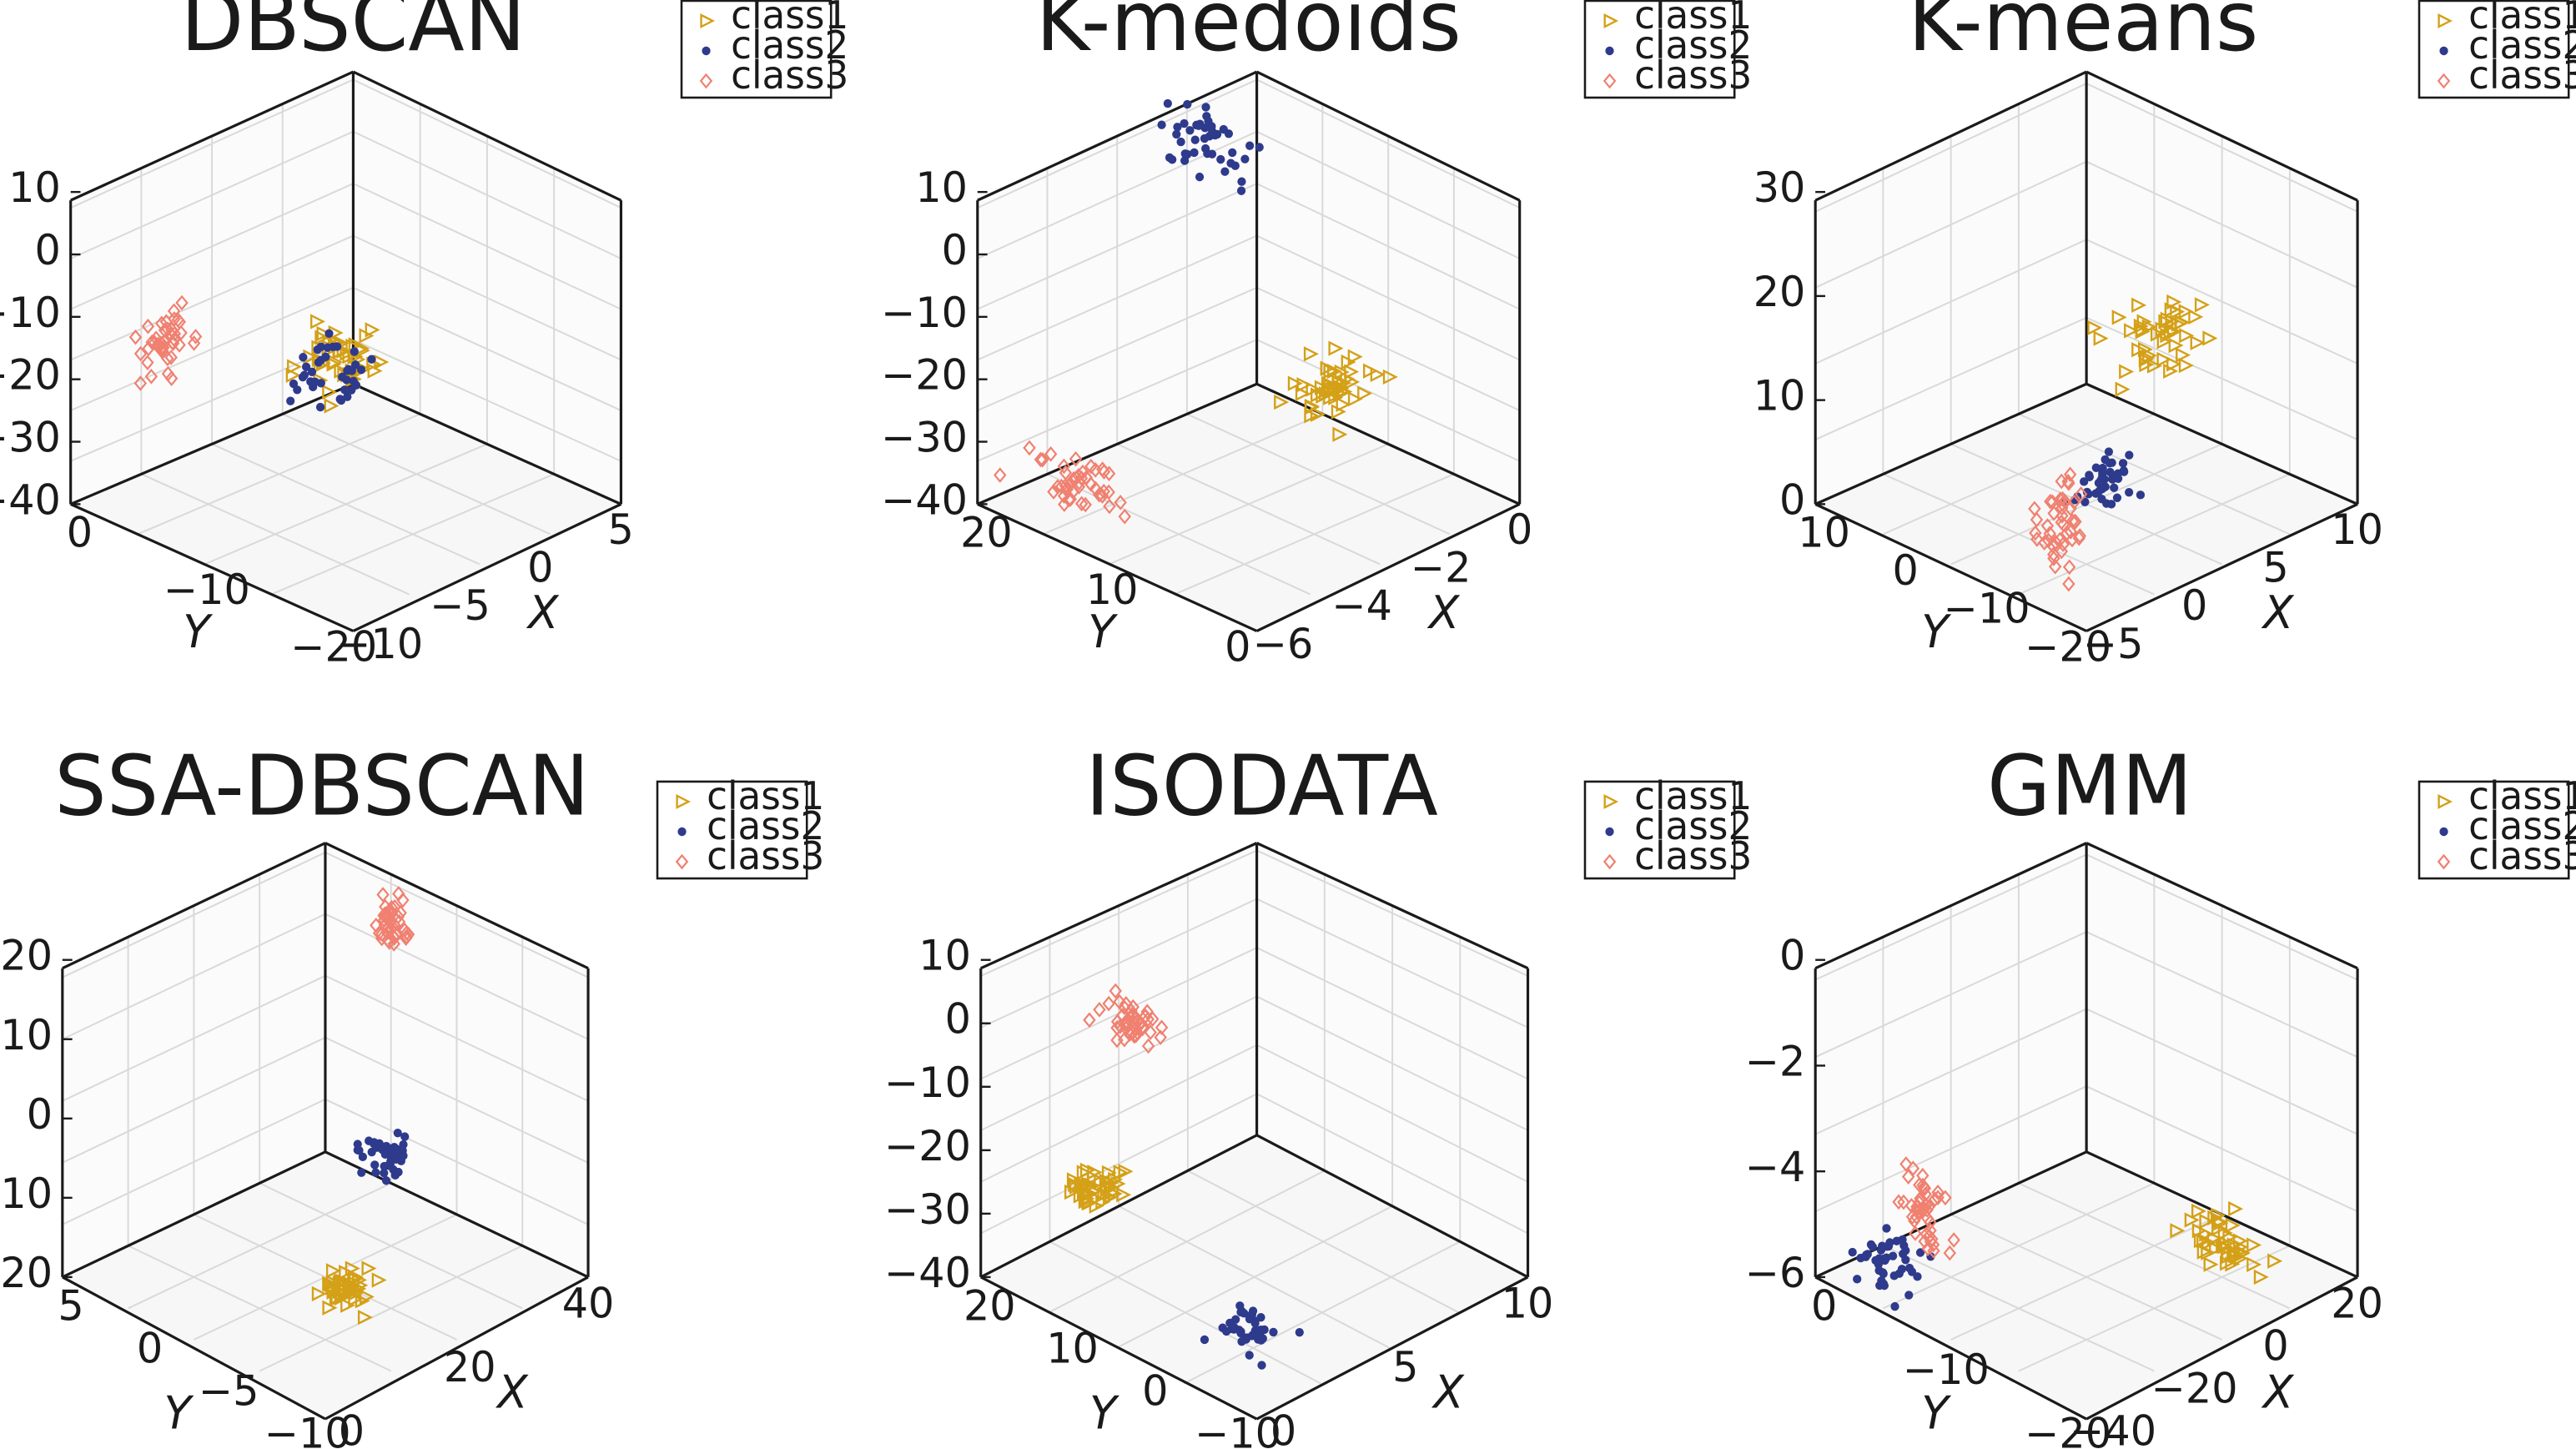 Image resolution: width=2576 pixels, height=1449 pixels. Describe the element at coordinates (924, 437) in the screenshot. I see `z-tick-label: −30` at that location.